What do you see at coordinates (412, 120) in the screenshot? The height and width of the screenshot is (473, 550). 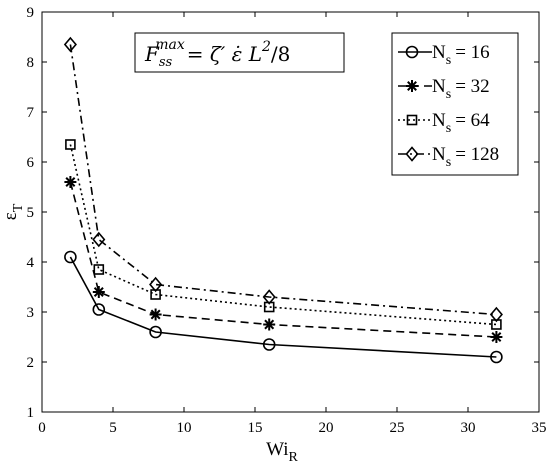 I see `legend-marker-square` at bounding box center [412, 120].